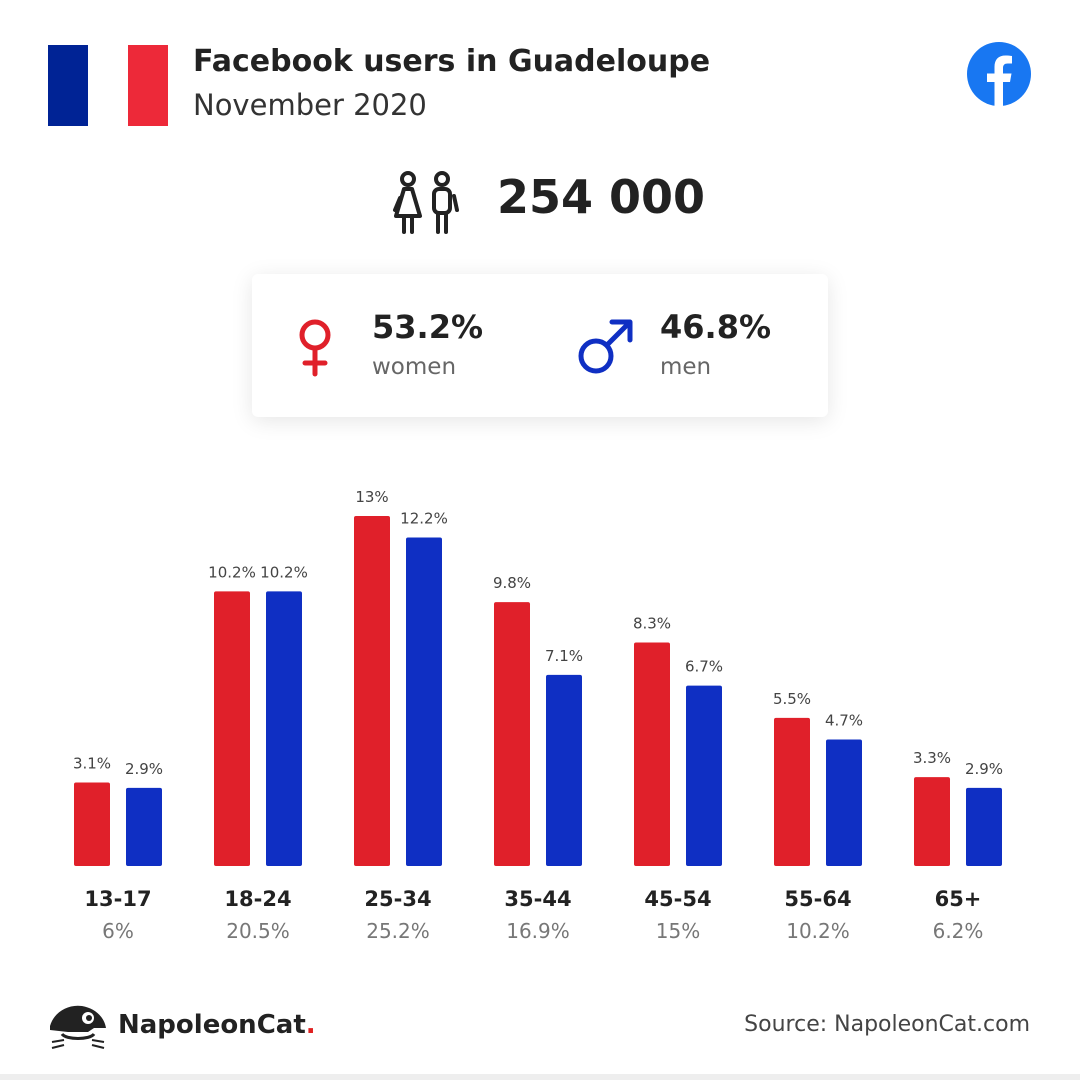 Image resolution: width=1080 pixels, height=1080 pixels. I want to click on male-symbol-icon, so click(605, 346).